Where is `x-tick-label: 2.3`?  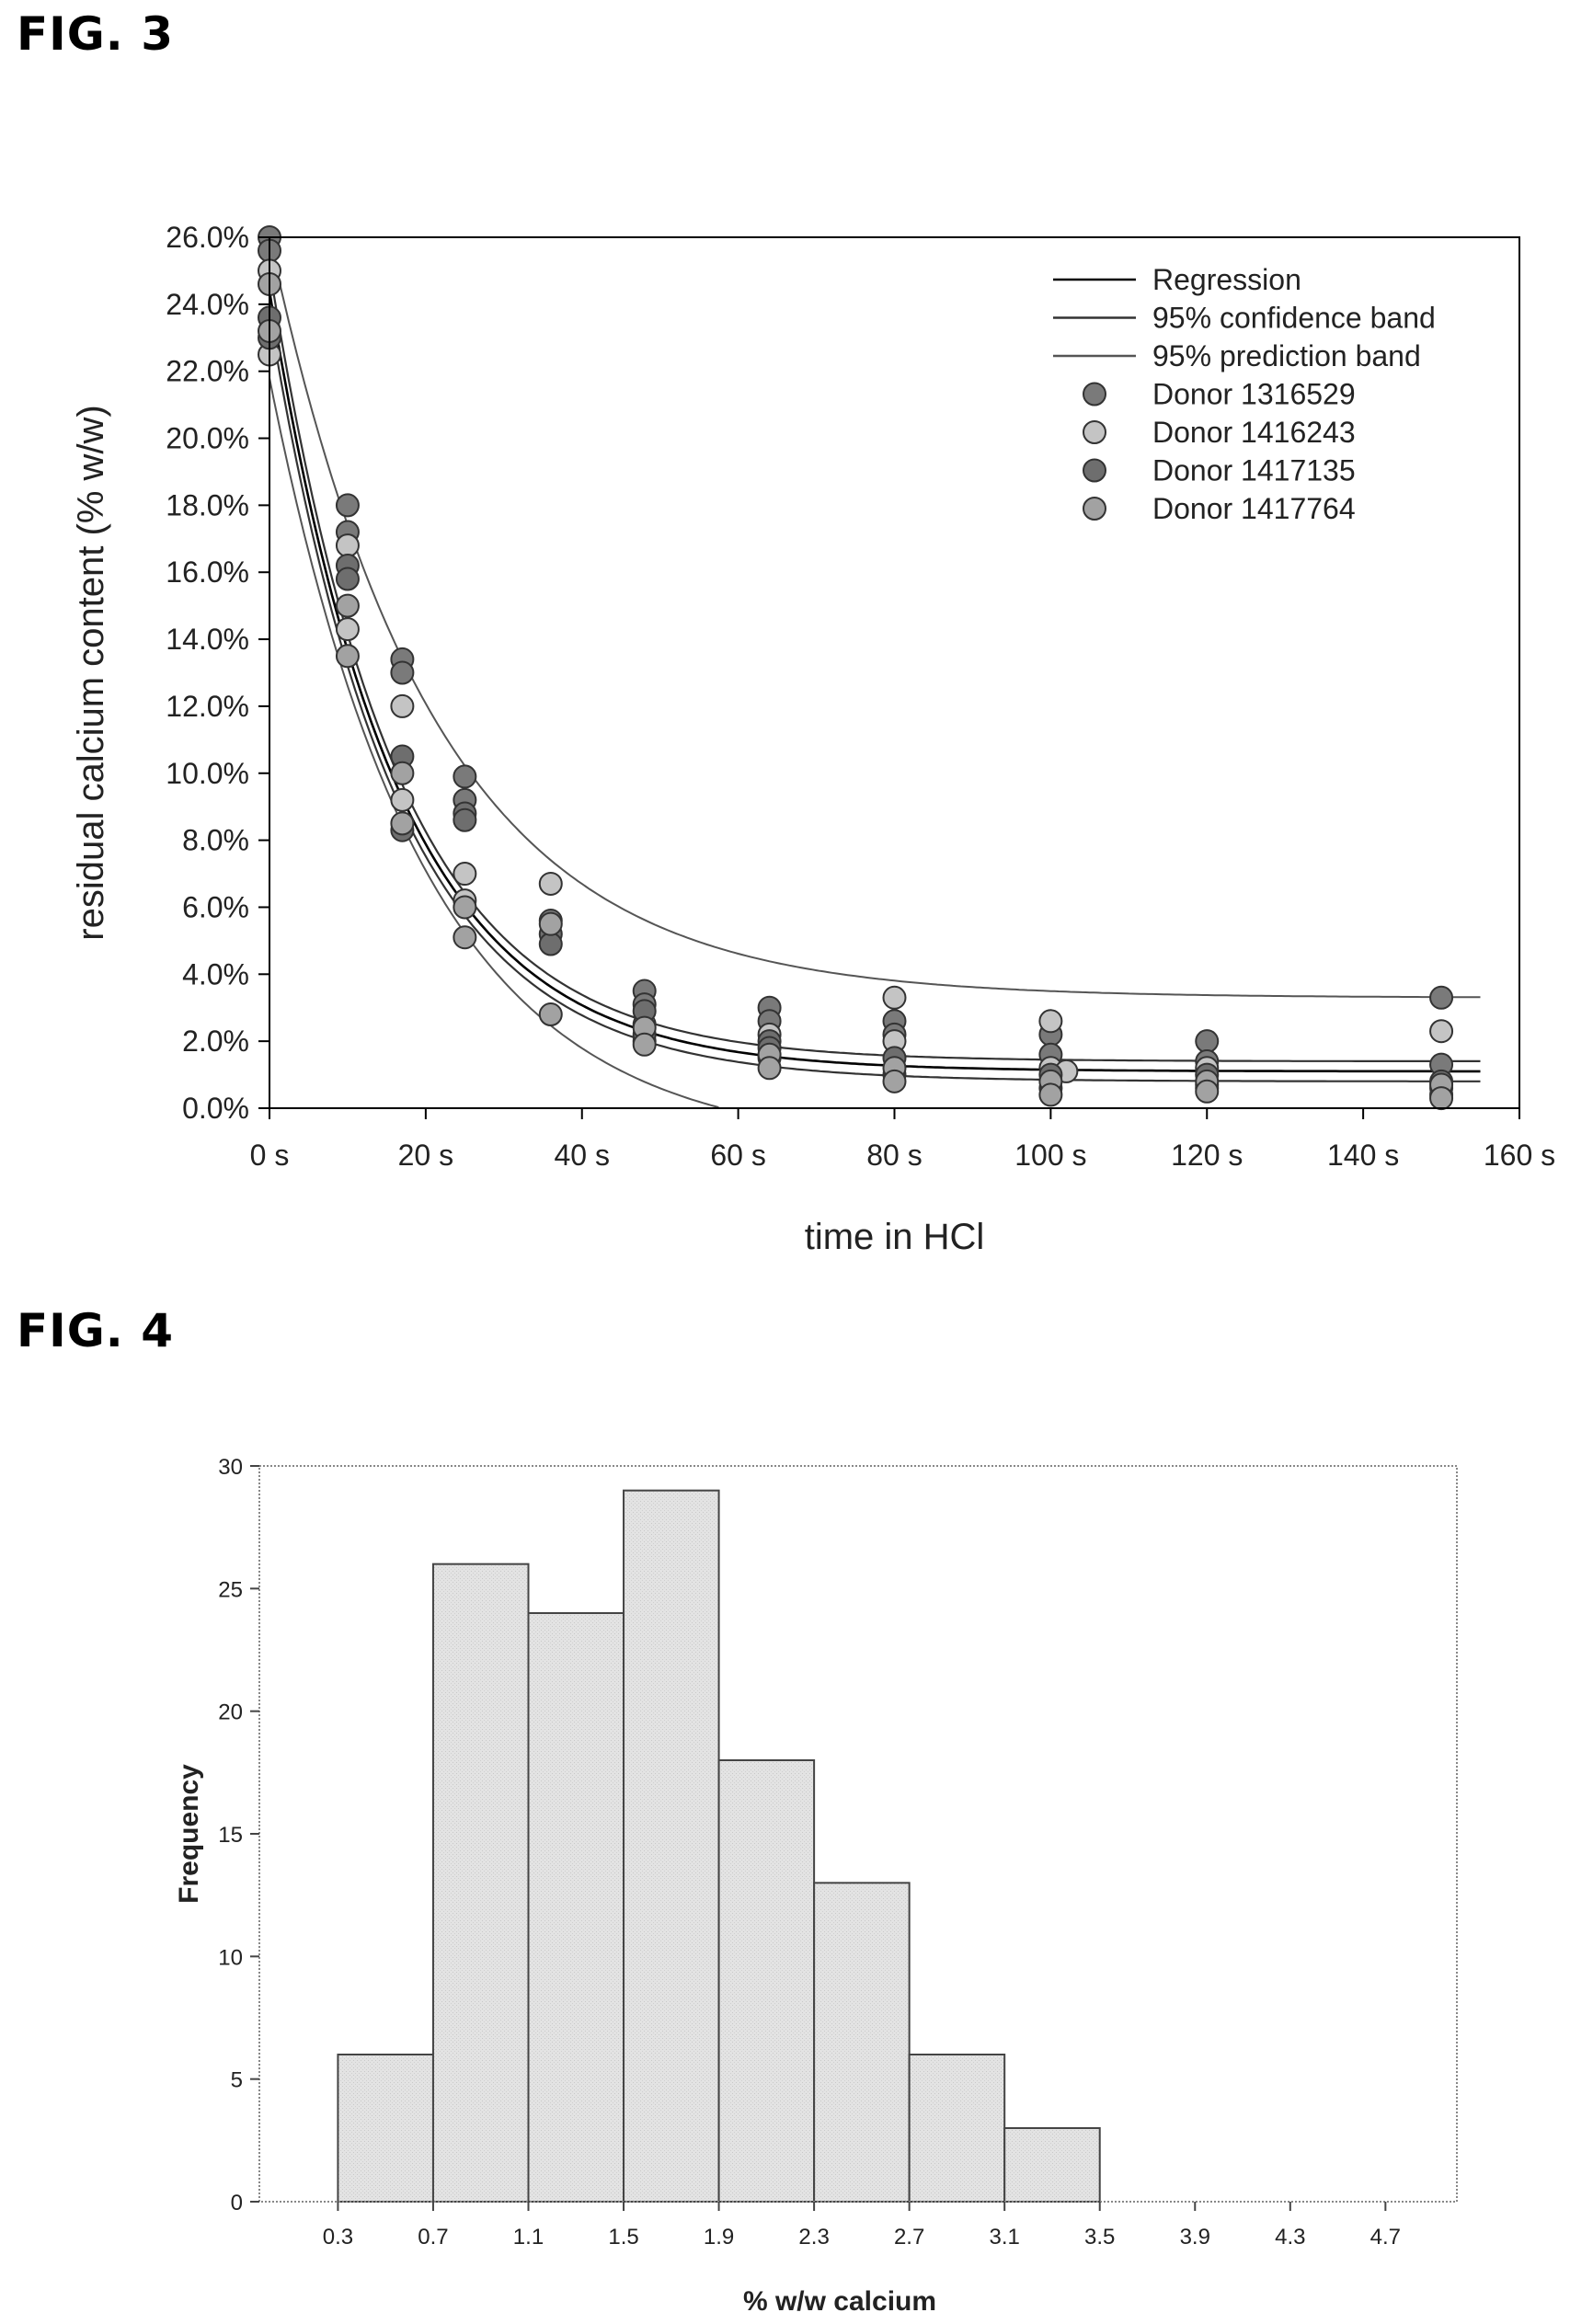
x-tick-label: 2.3 is located at coordinates (813, 2237).